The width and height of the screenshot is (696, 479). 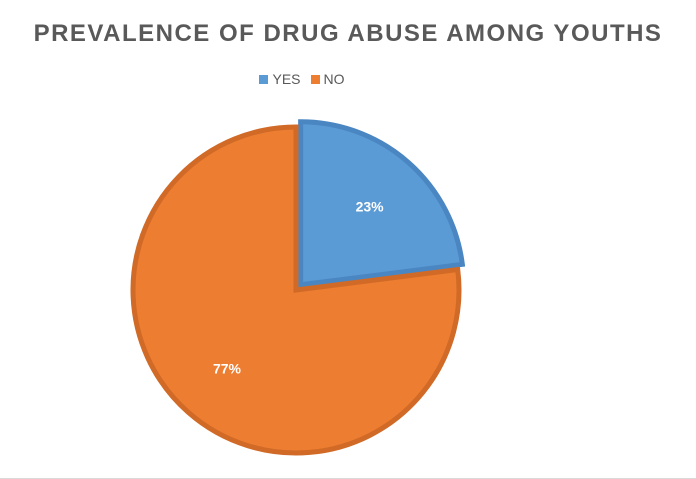 I want to click on data-label-no: 77%, so click(x=227, y=368).